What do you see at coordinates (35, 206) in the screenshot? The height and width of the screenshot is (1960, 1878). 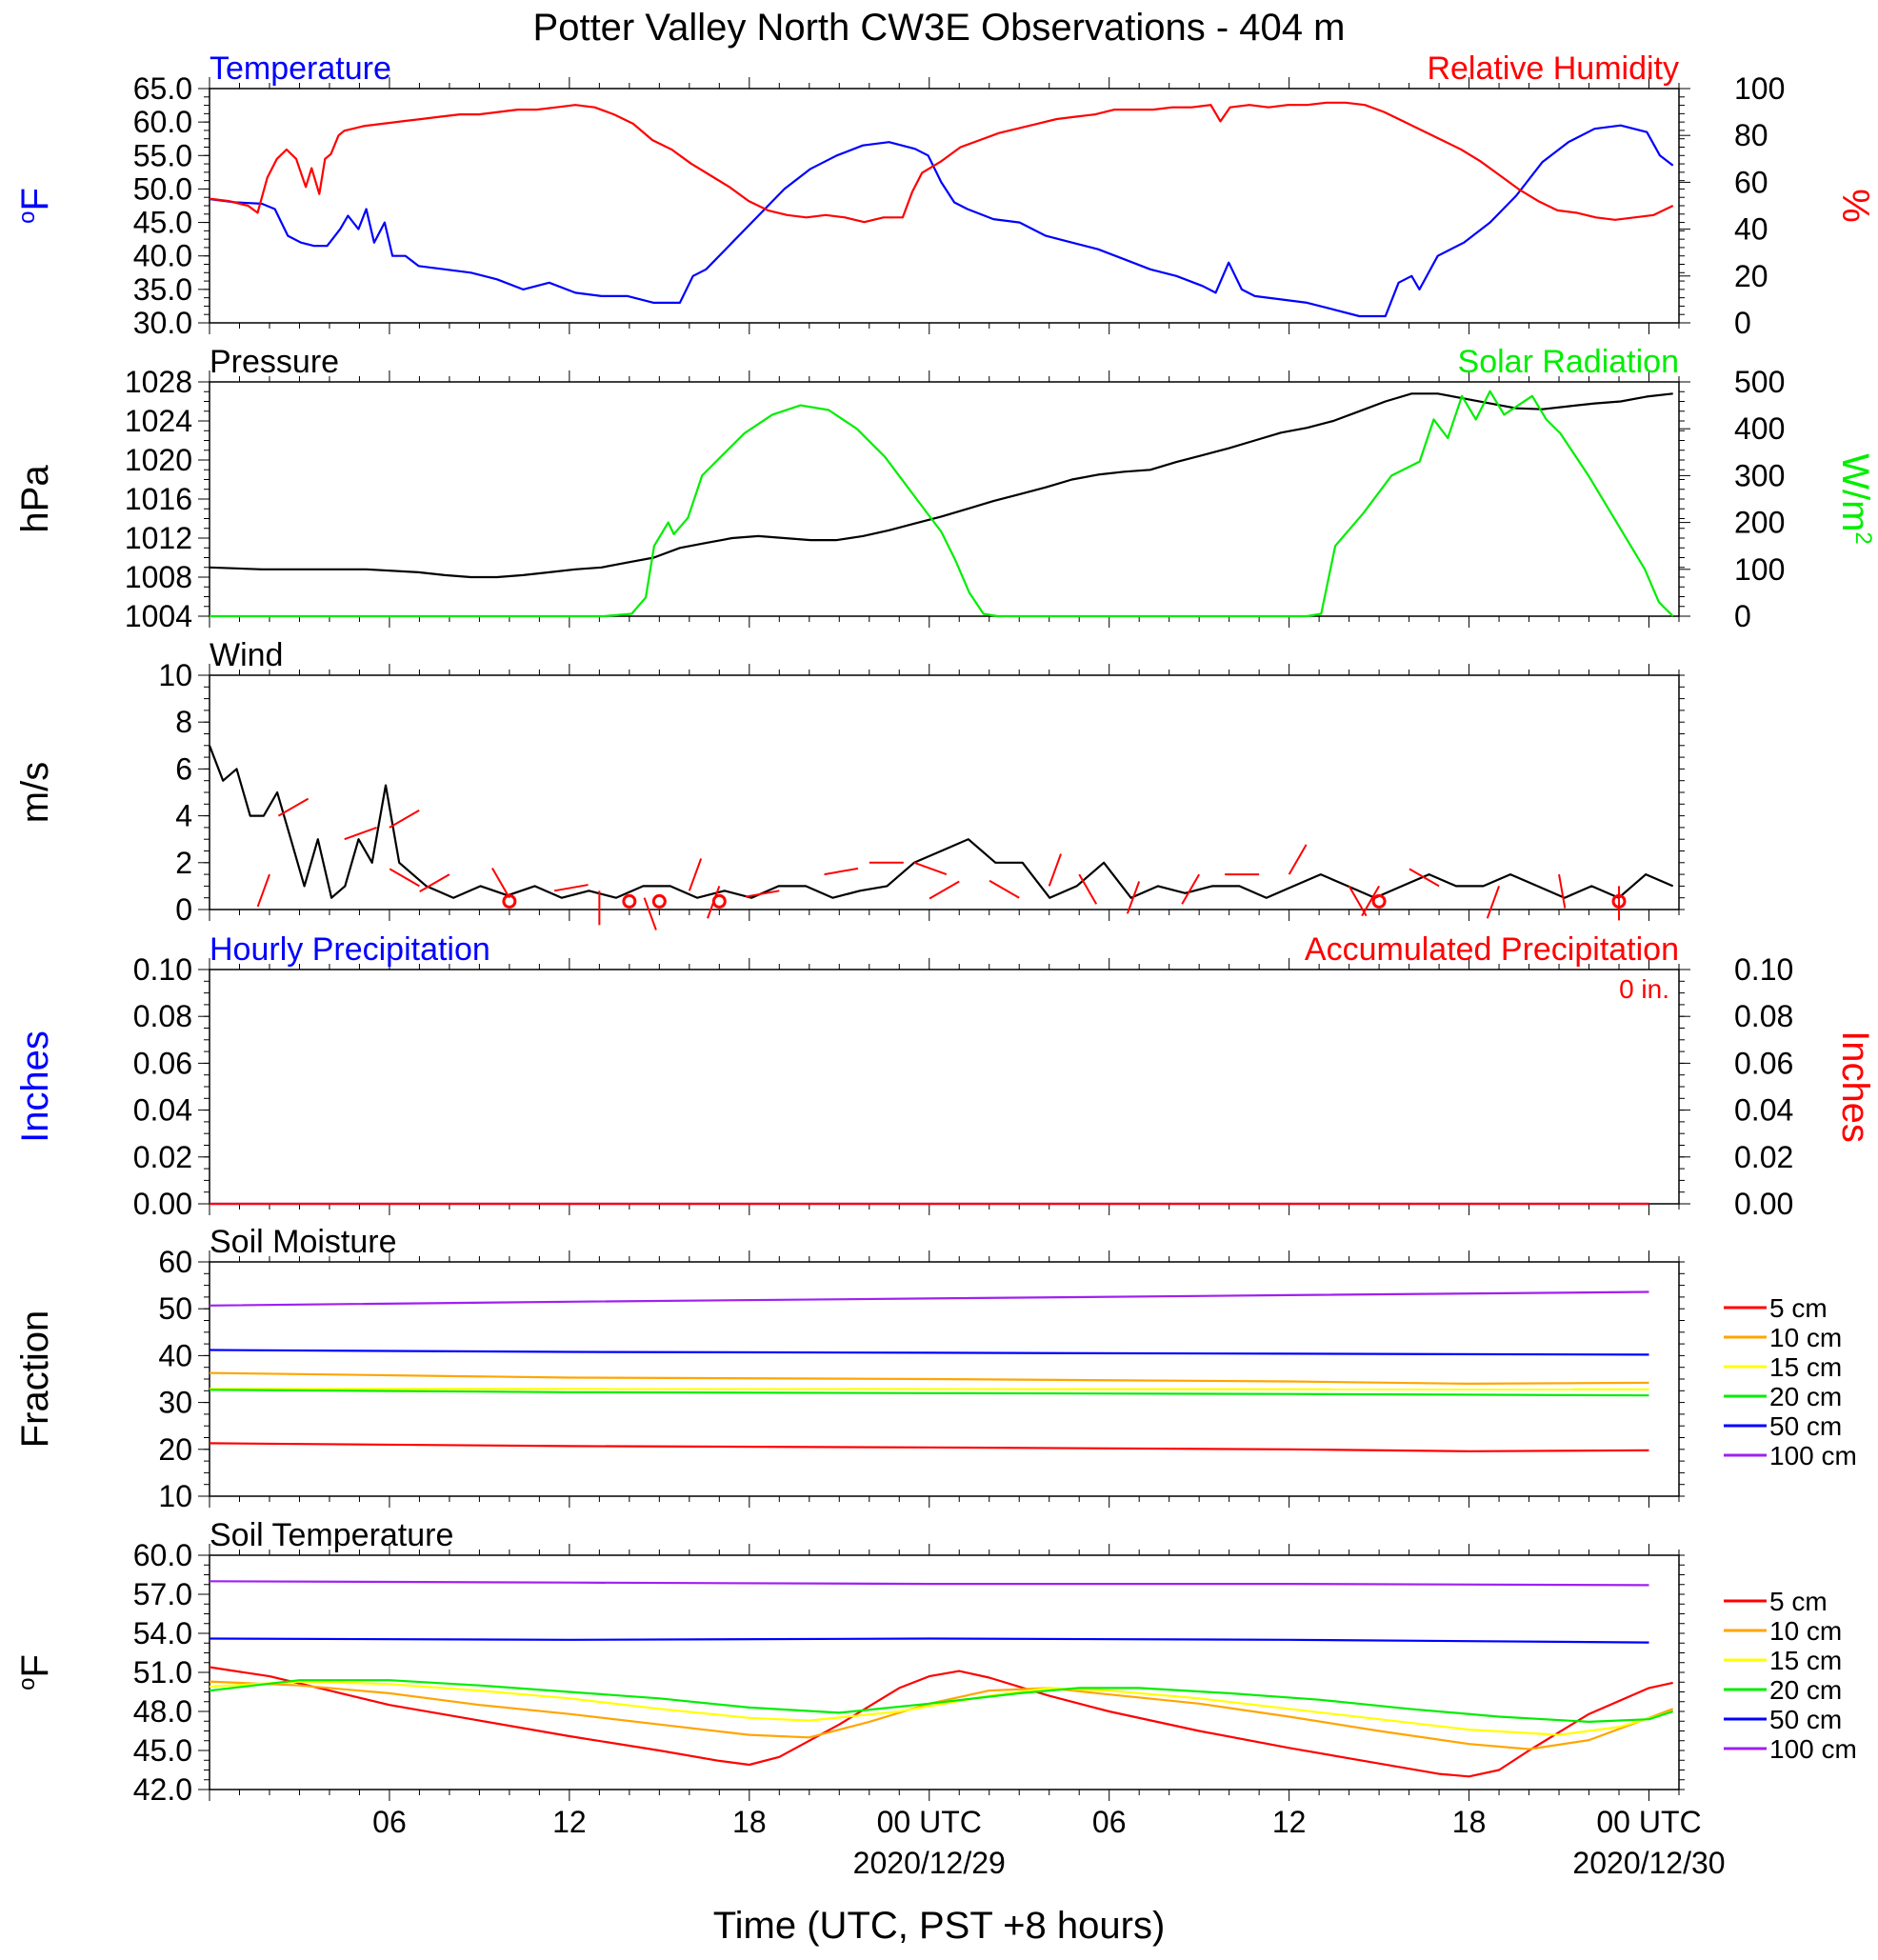 I see `y-axis-label-left: oF` at bounding box center [35, 206].